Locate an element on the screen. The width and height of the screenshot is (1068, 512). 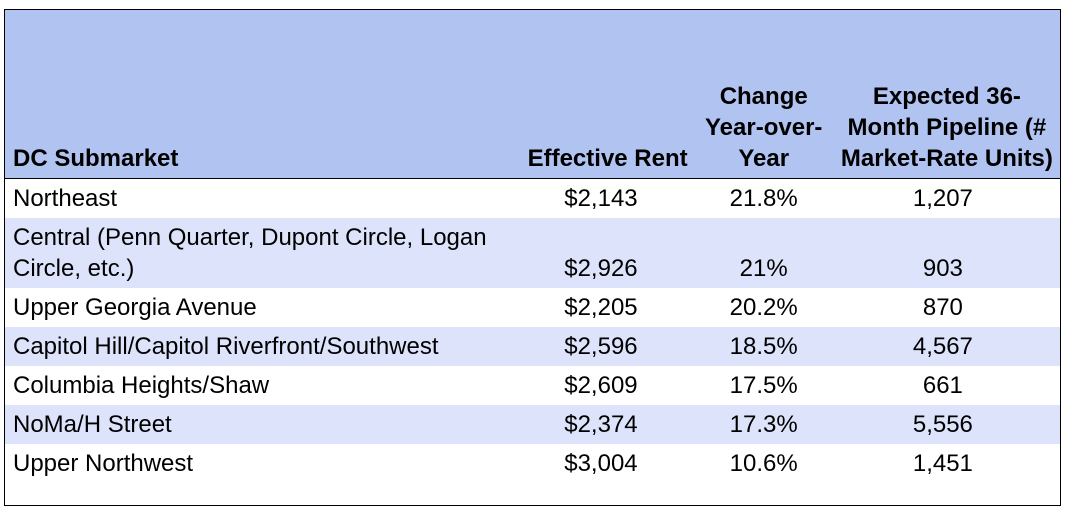
cell-submarket: Upper Georgia Avenue is located at coordinates (135, 307).